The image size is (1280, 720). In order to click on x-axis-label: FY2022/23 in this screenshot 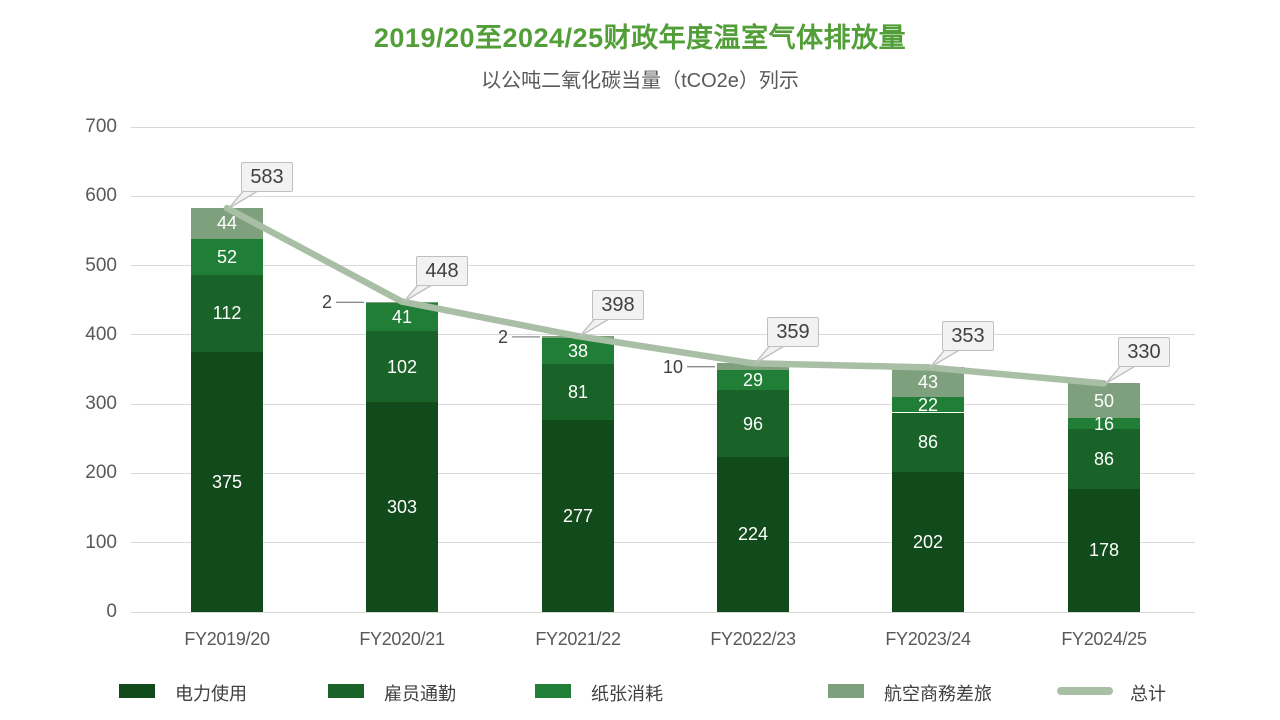, I will do `click(753, 639)`.